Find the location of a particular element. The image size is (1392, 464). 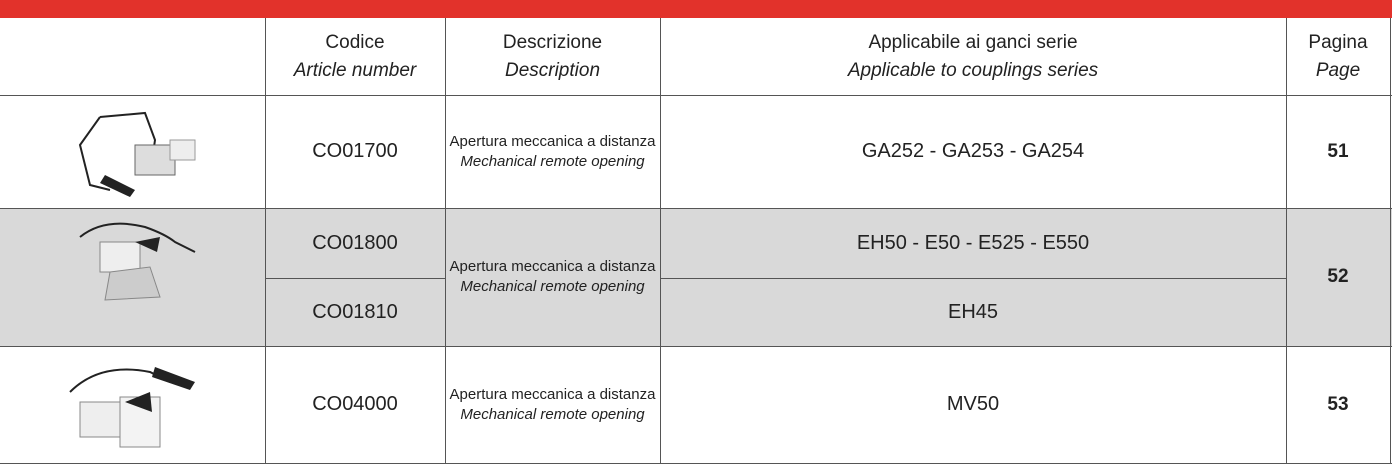

header-cell: Codice Article number is located at coordinates (355, 56).